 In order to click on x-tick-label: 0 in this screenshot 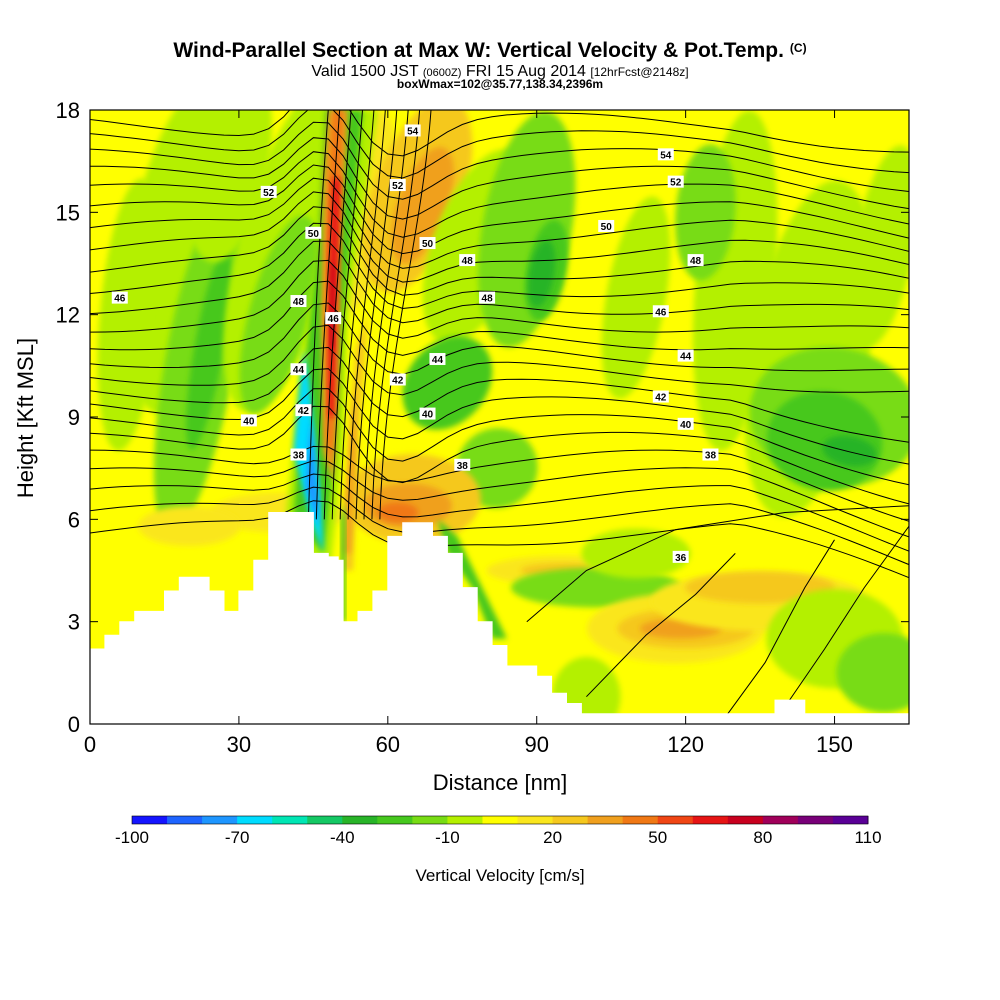, I will do `click(90, 744)`.